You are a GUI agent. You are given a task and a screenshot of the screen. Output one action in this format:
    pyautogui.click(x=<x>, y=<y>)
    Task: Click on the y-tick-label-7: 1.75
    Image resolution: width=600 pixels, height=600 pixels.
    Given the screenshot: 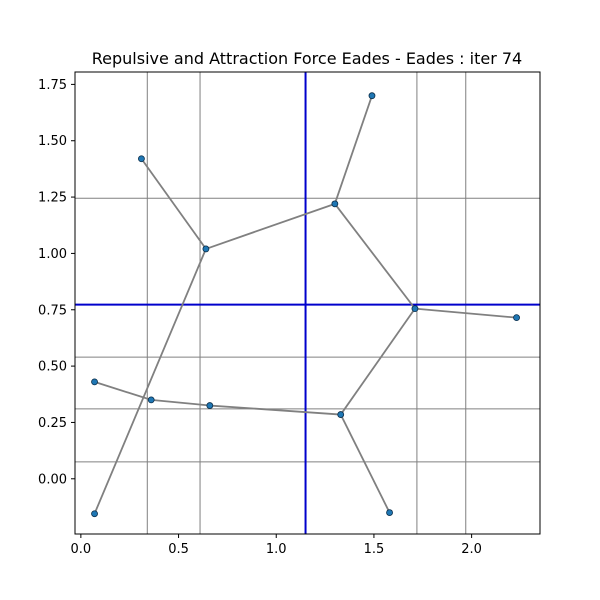 What is the action you would take?
    pyautogui.click(x=52, y=85)
    